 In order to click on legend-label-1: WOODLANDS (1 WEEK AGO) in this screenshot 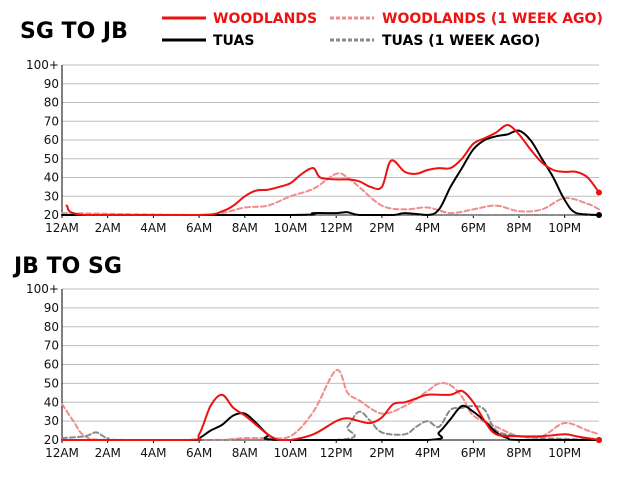, I will do `click(492, 19)`.